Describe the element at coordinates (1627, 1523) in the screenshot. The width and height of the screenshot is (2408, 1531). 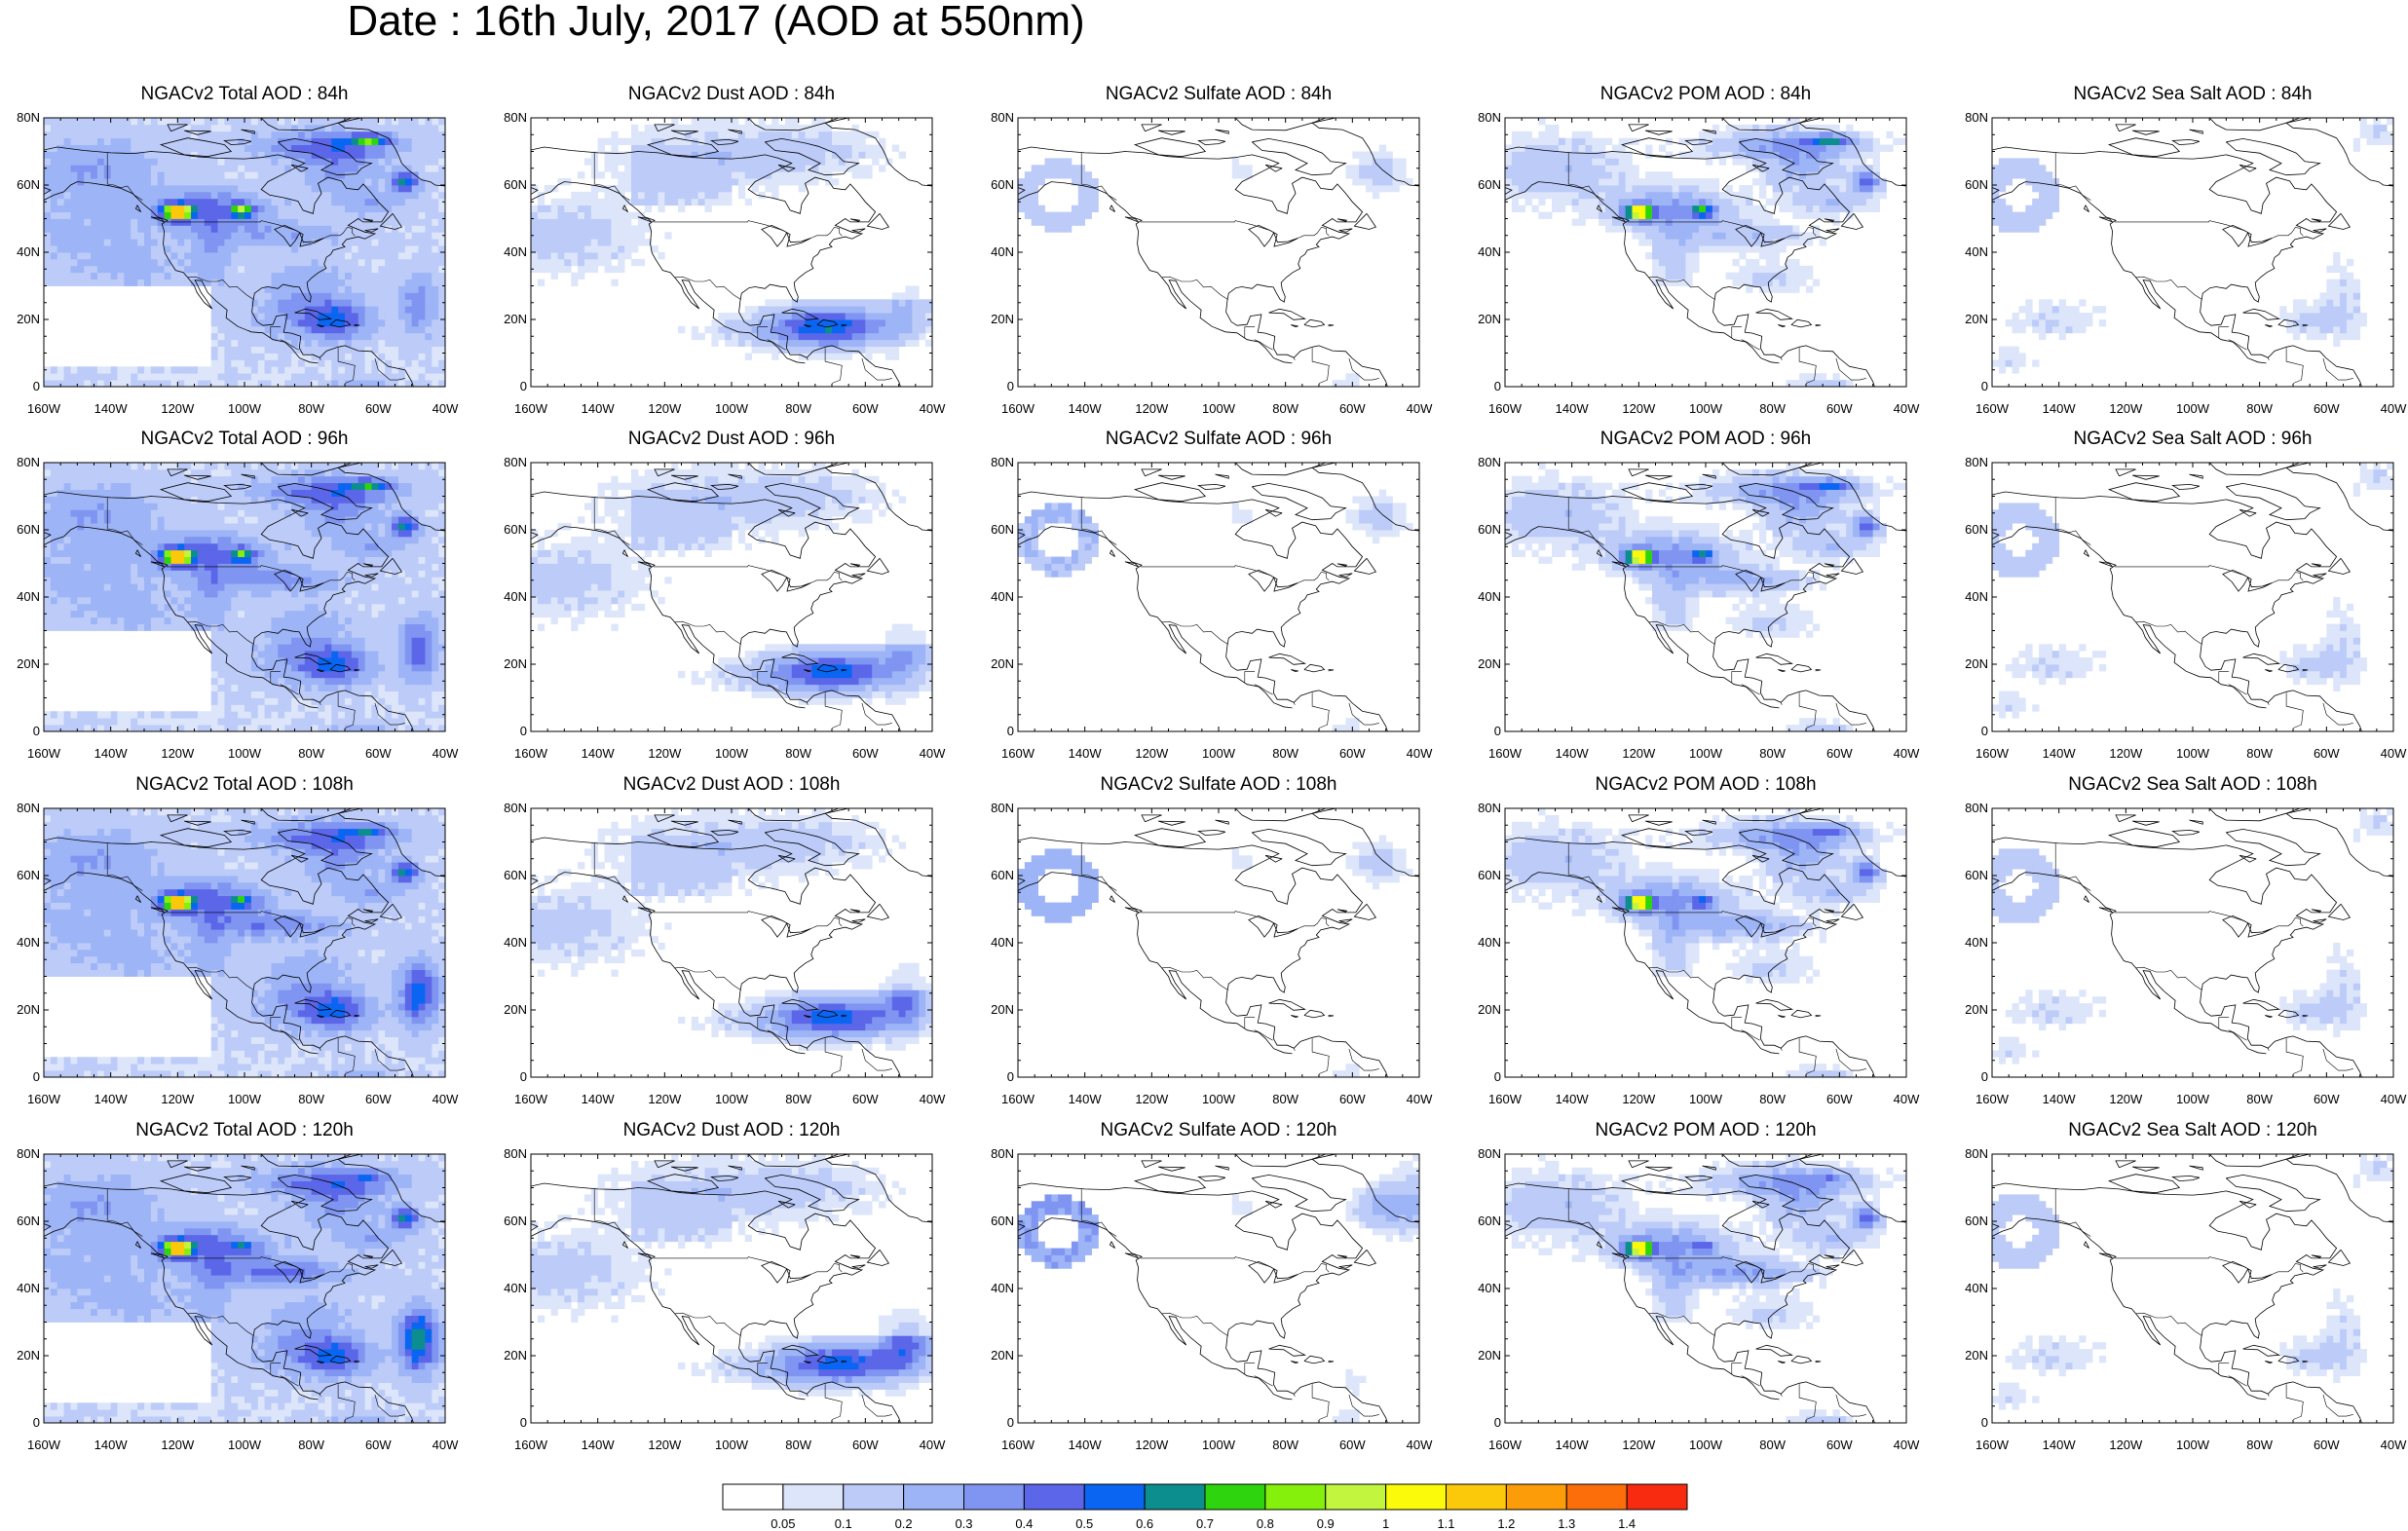
I see `colorbar-label: 1.4` at that location.